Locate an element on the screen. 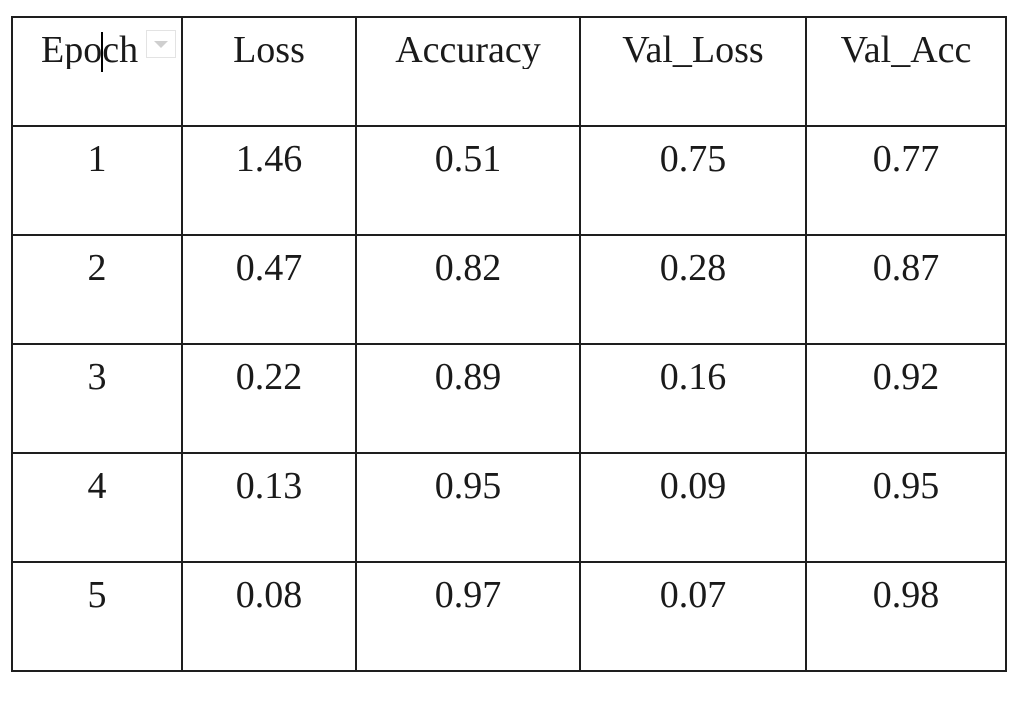 The width and height of the screenshot is (1018, 702). header-label-accuracy: Accuracy is located at coordinates (468, 49).